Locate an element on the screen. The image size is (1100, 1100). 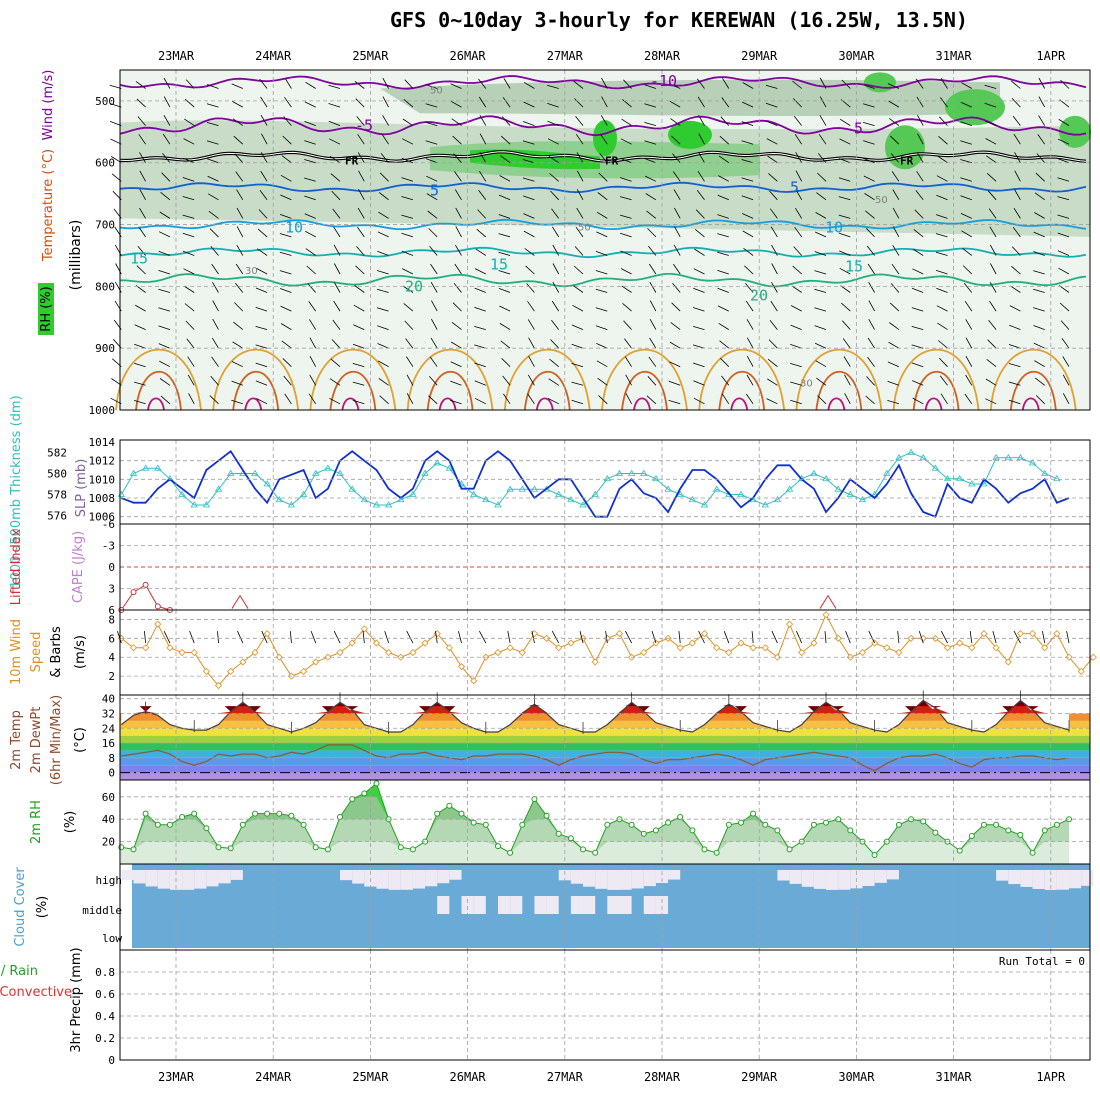
precip-axis-title: 3hr Precip (mm) is located at coordinates (76, 999).